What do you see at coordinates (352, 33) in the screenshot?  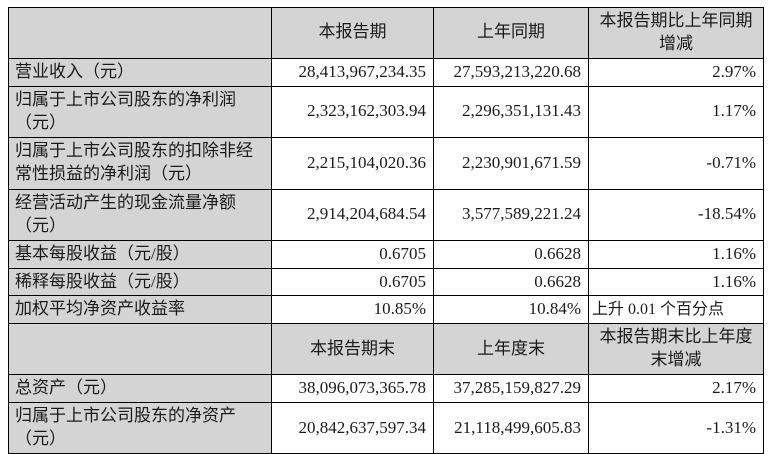 I see `header-current-period: 本报告期` at bounding box center [352, 33].